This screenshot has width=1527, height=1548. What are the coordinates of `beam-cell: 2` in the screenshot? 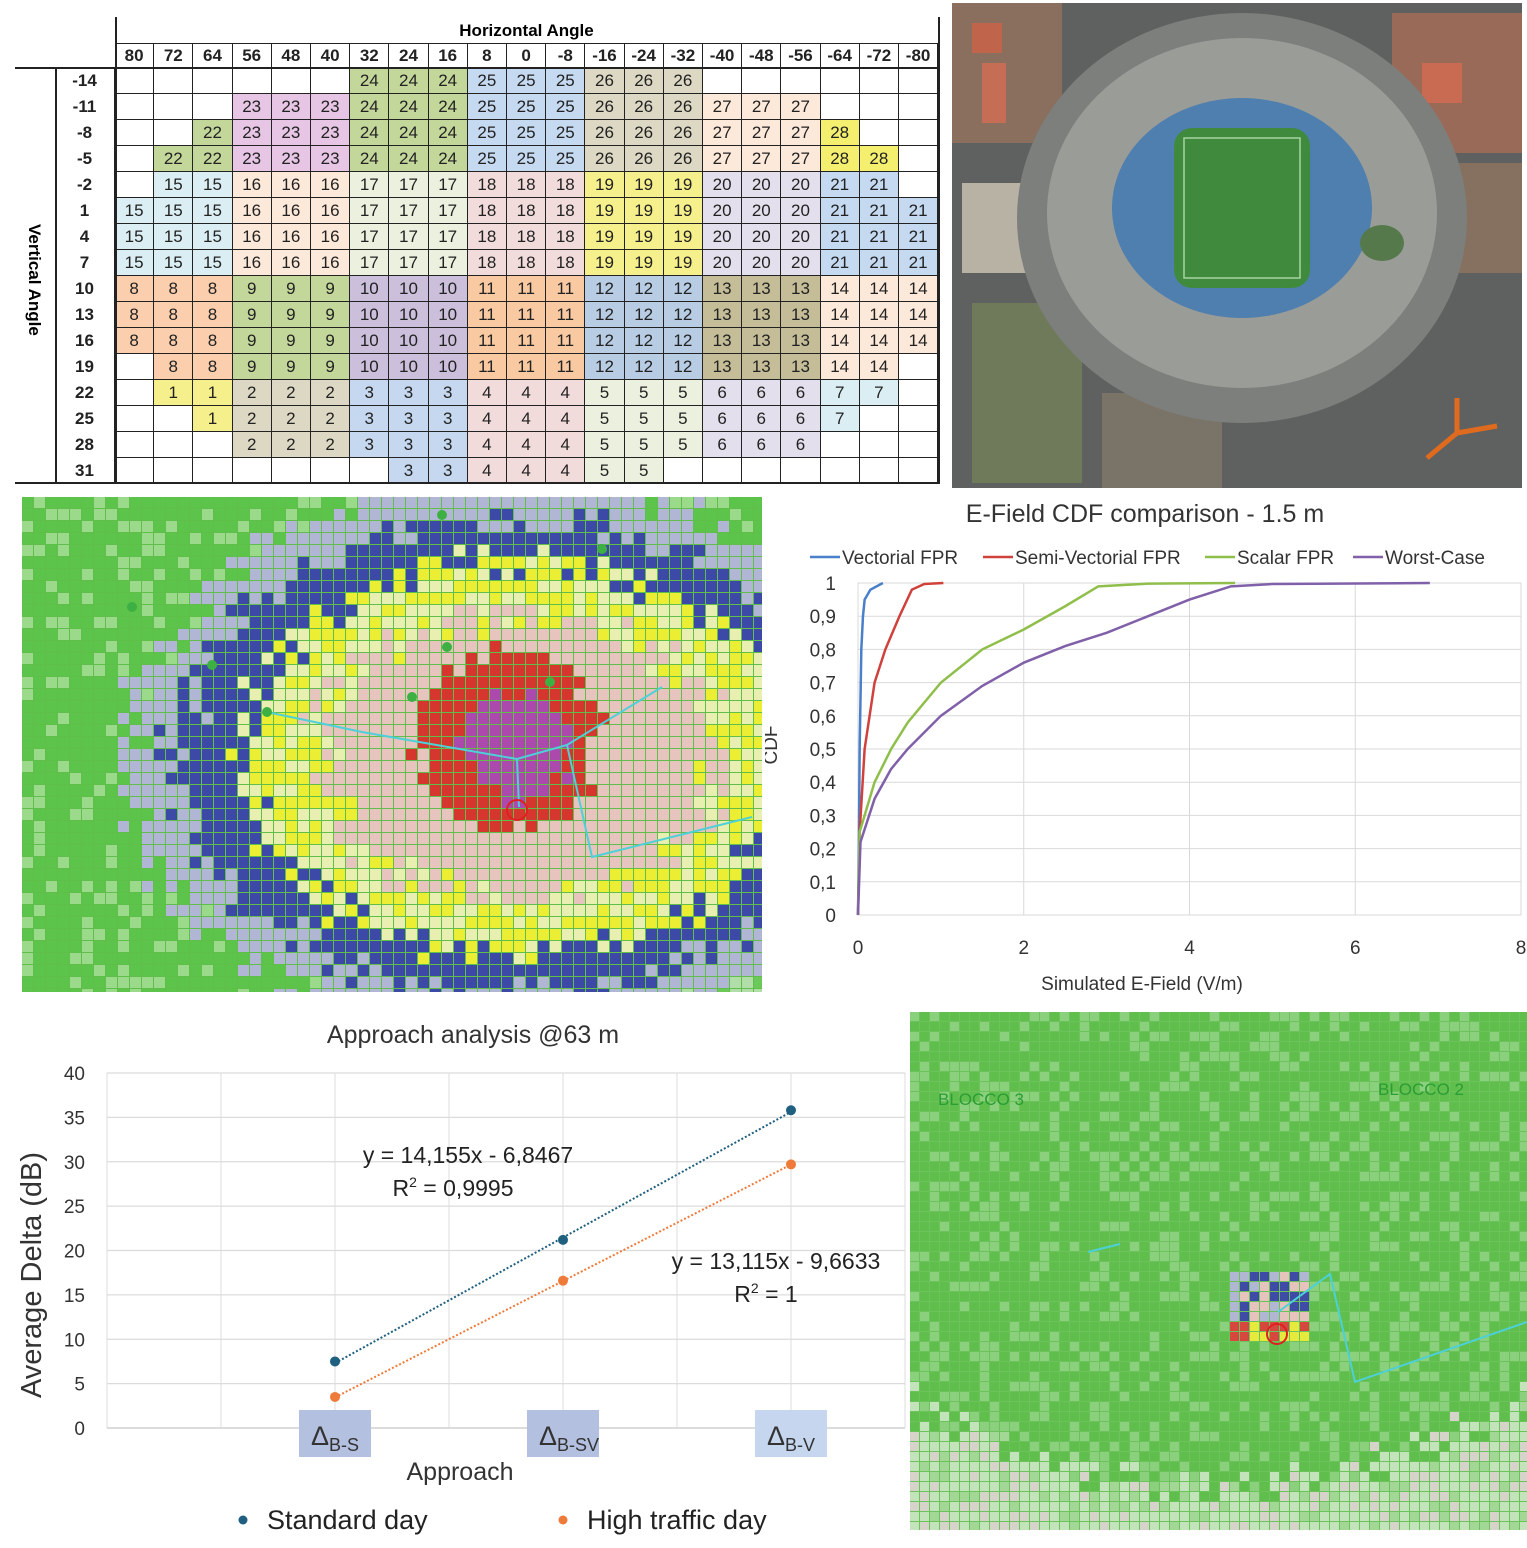 It's located at (331, 445).